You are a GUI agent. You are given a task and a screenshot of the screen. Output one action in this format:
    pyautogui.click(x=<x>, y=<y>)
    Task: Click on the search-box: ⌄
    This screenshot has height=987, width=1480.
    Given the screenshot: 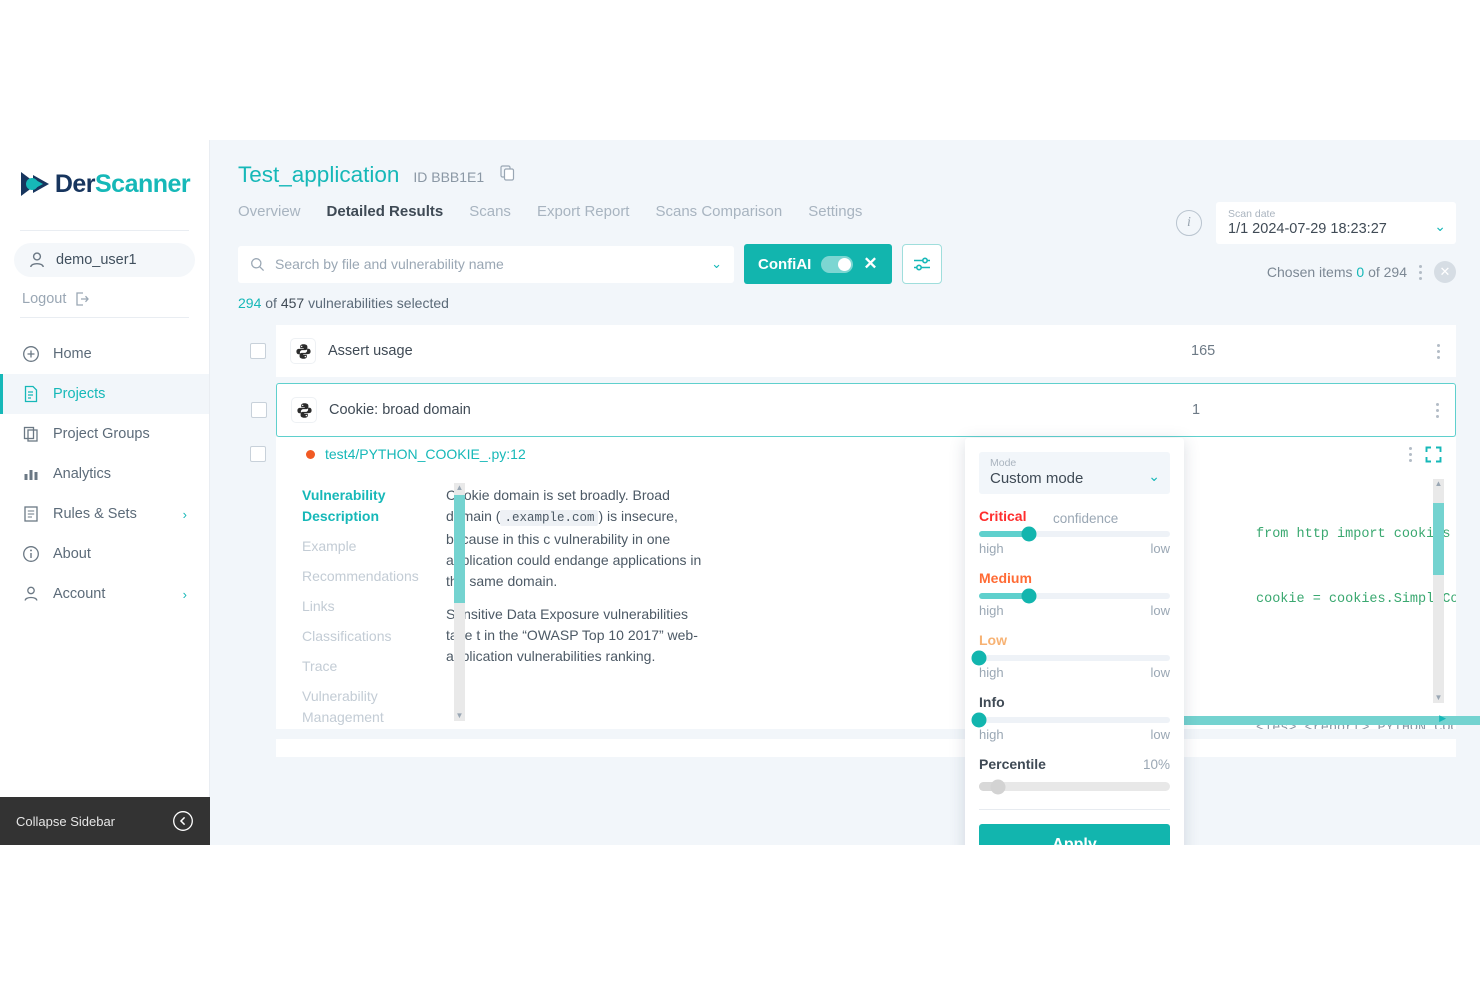 What is the action you would take?
    pyautogui.click(x=486, y=264)
    